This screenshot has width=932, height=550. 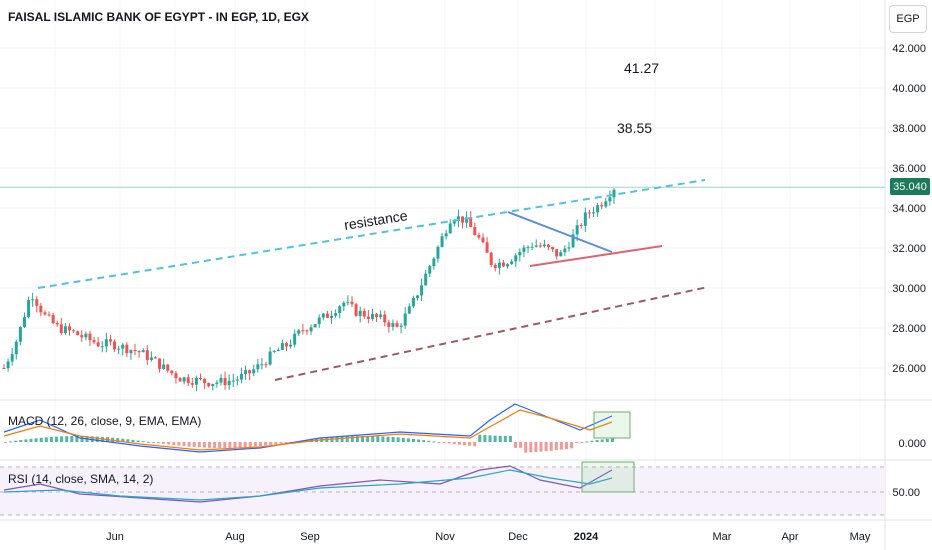 What do you see at coordinates (860, 537) in the screenshot?
I see `time-tick-label: May` at bounding box center [860, 537].